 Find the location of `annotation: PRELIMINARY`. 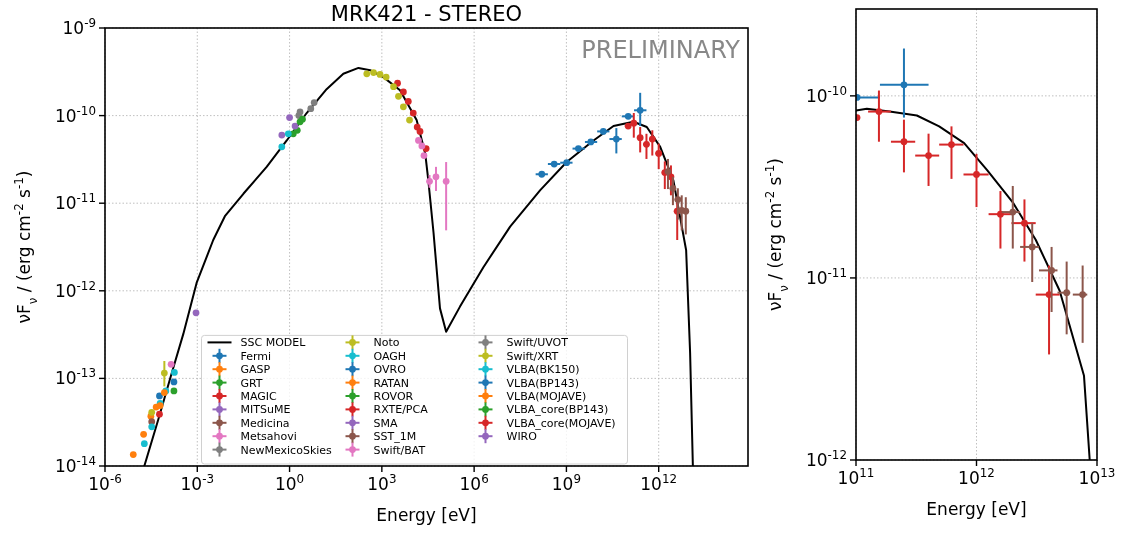

annotation: PRELIMINARY is located at coordinates (661, 50).